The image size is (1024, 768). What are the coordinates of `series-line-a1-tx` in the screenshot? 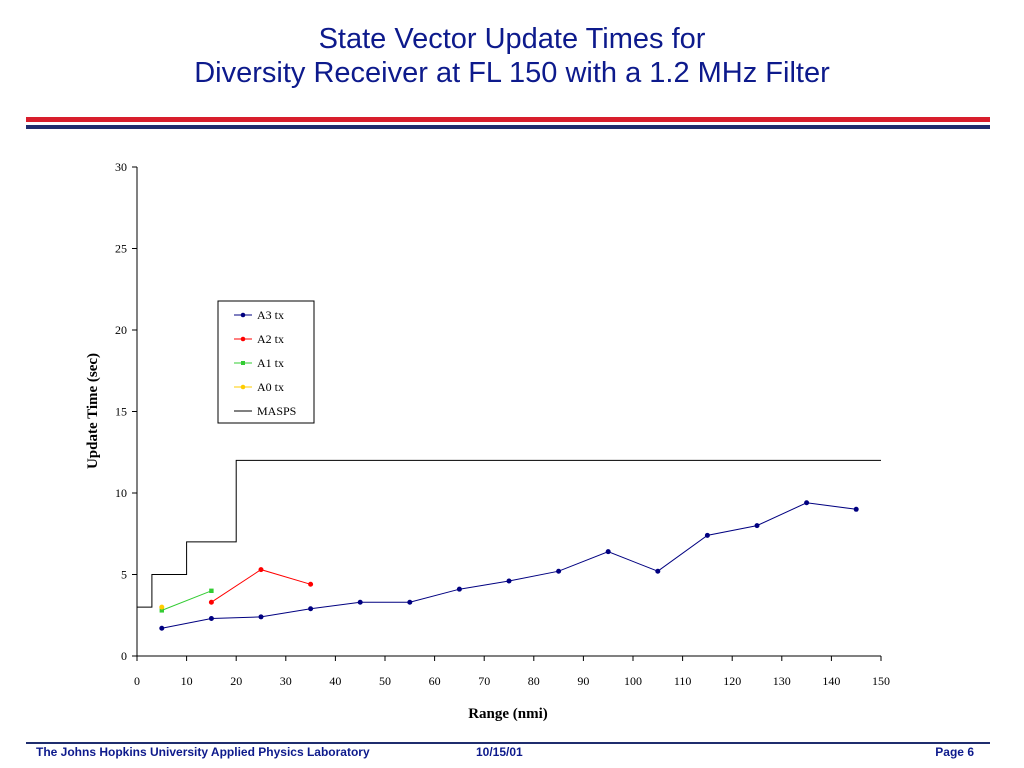 It's located at (186, 600).